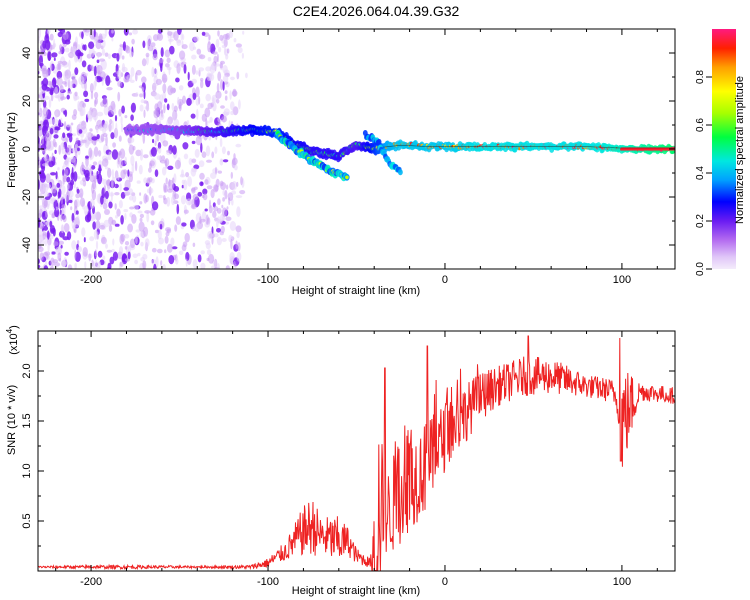 The width and height of the screenshot is (750, 600). I want to click on xtick-label: -200, so click(91, 582).